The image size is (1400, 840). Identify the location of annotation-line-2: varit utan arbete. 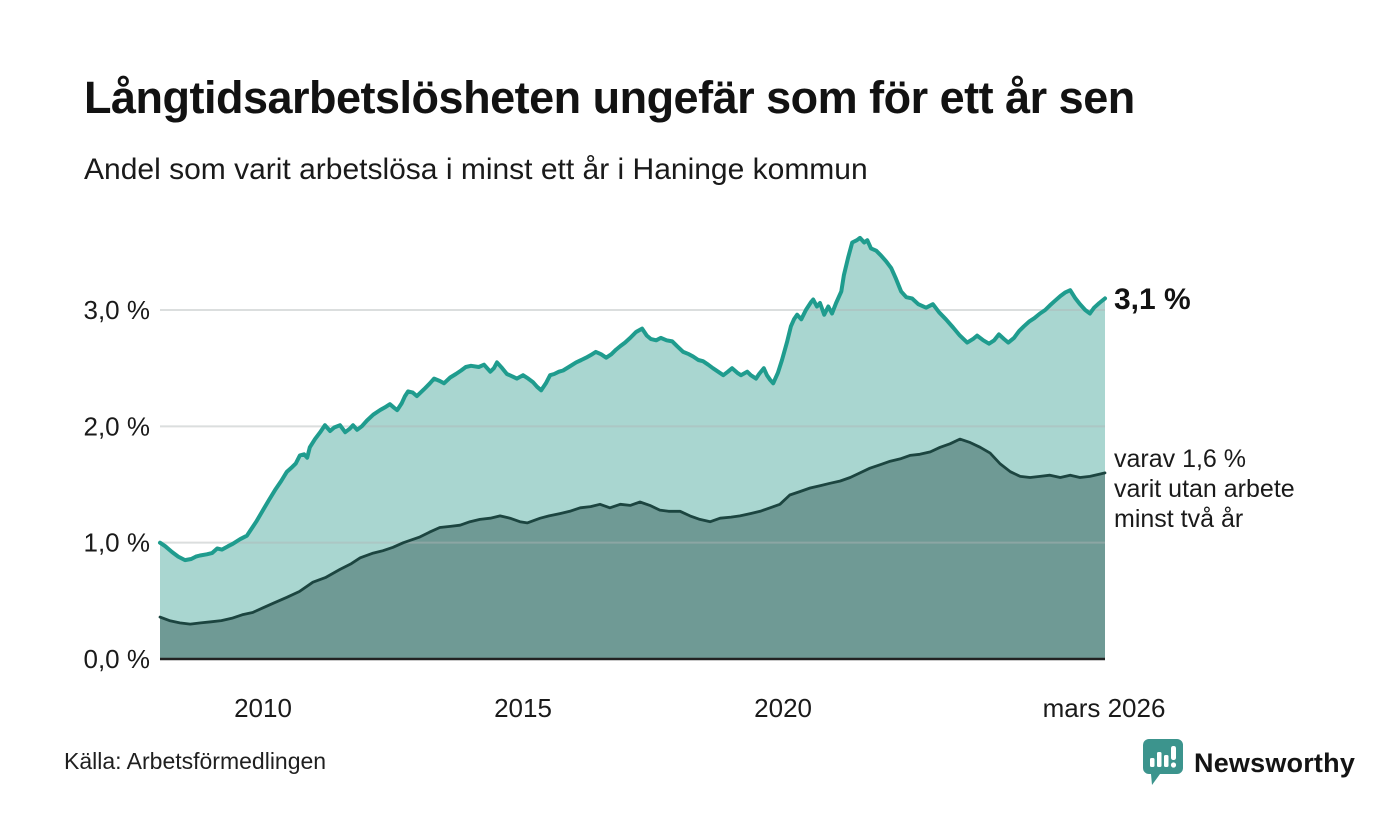
(1204, 489).